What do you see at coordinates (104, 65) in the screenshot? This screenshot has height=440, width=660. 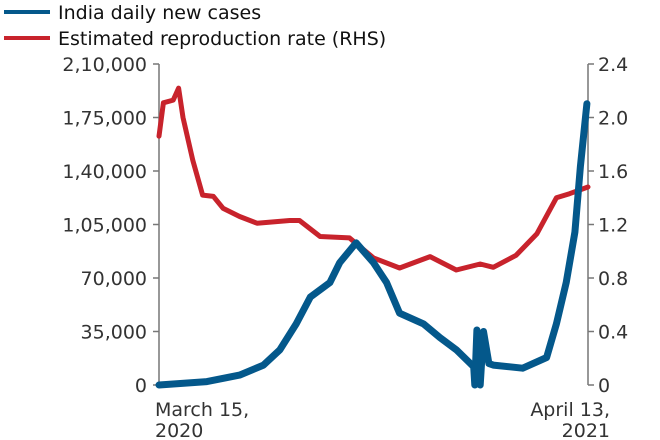 I see `left-tick-label: 2,10,000` at bounding box center [104, 65].